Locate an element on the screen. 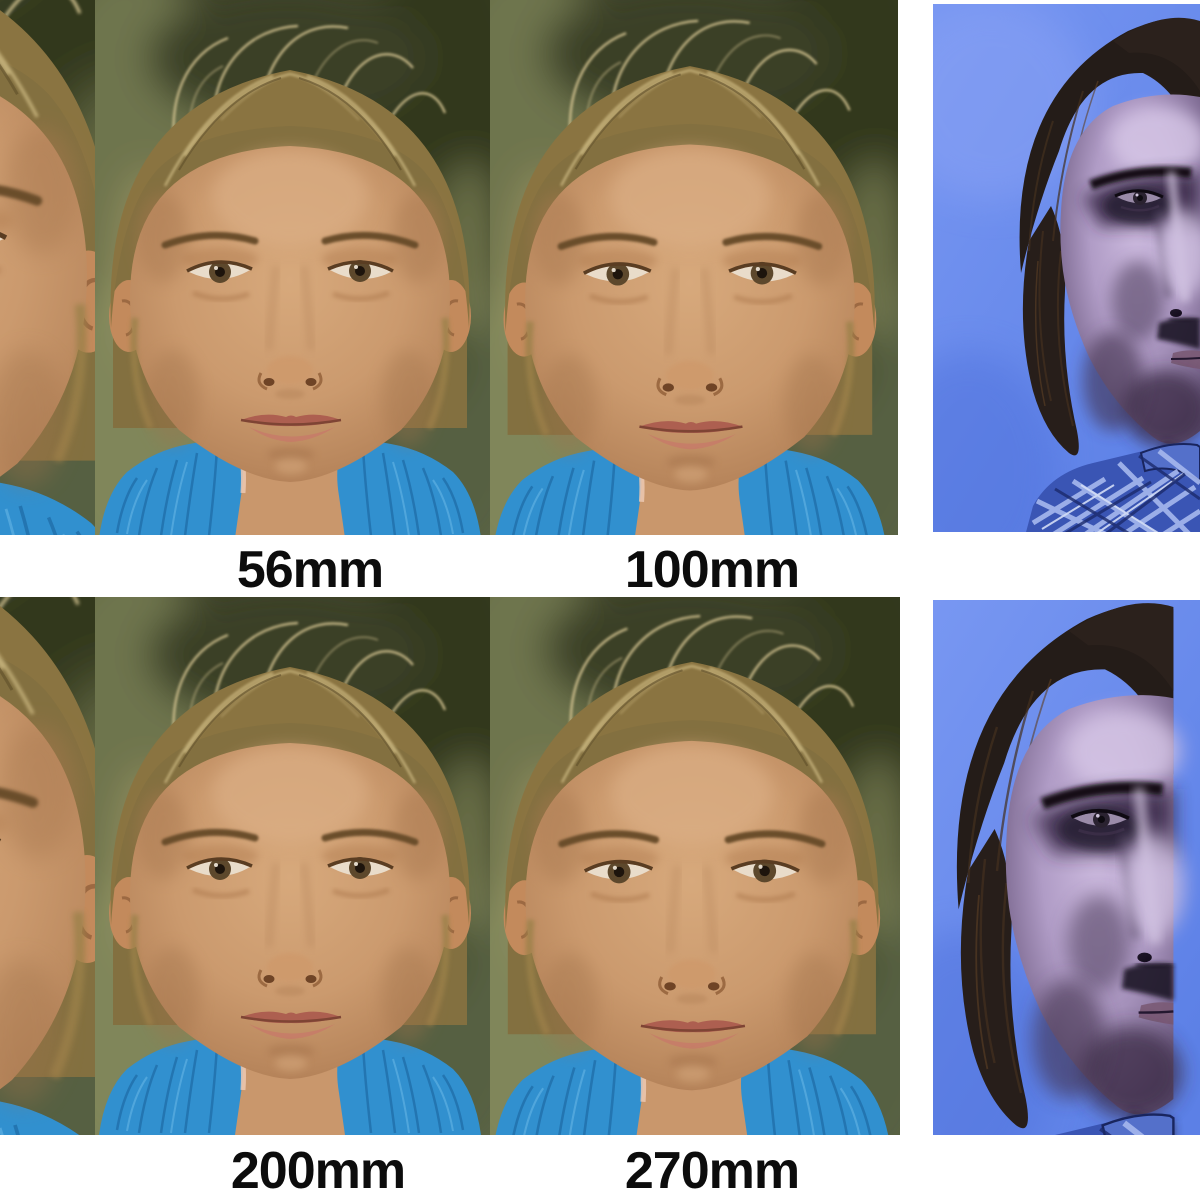 The image size is (1200, 1200). photo-200mm is located at coordinates (292, 866).